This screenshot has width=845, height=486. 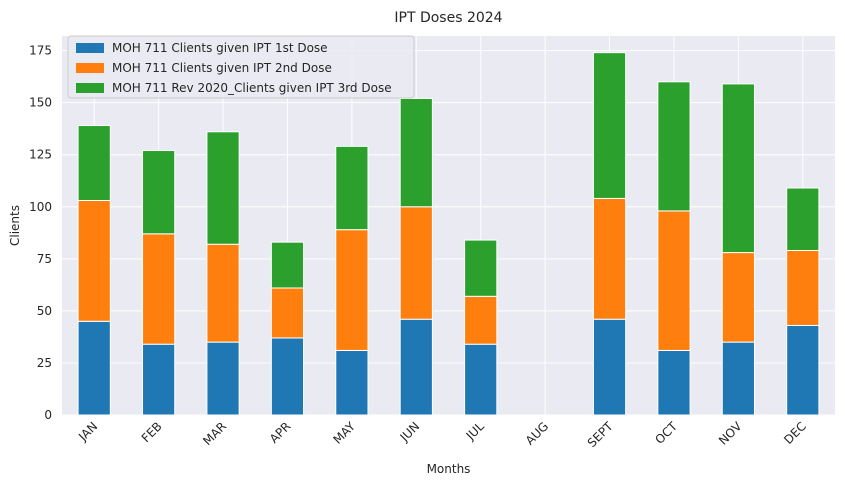 I want to click on x-tick-label: FEB, so click(x=152, y=432).